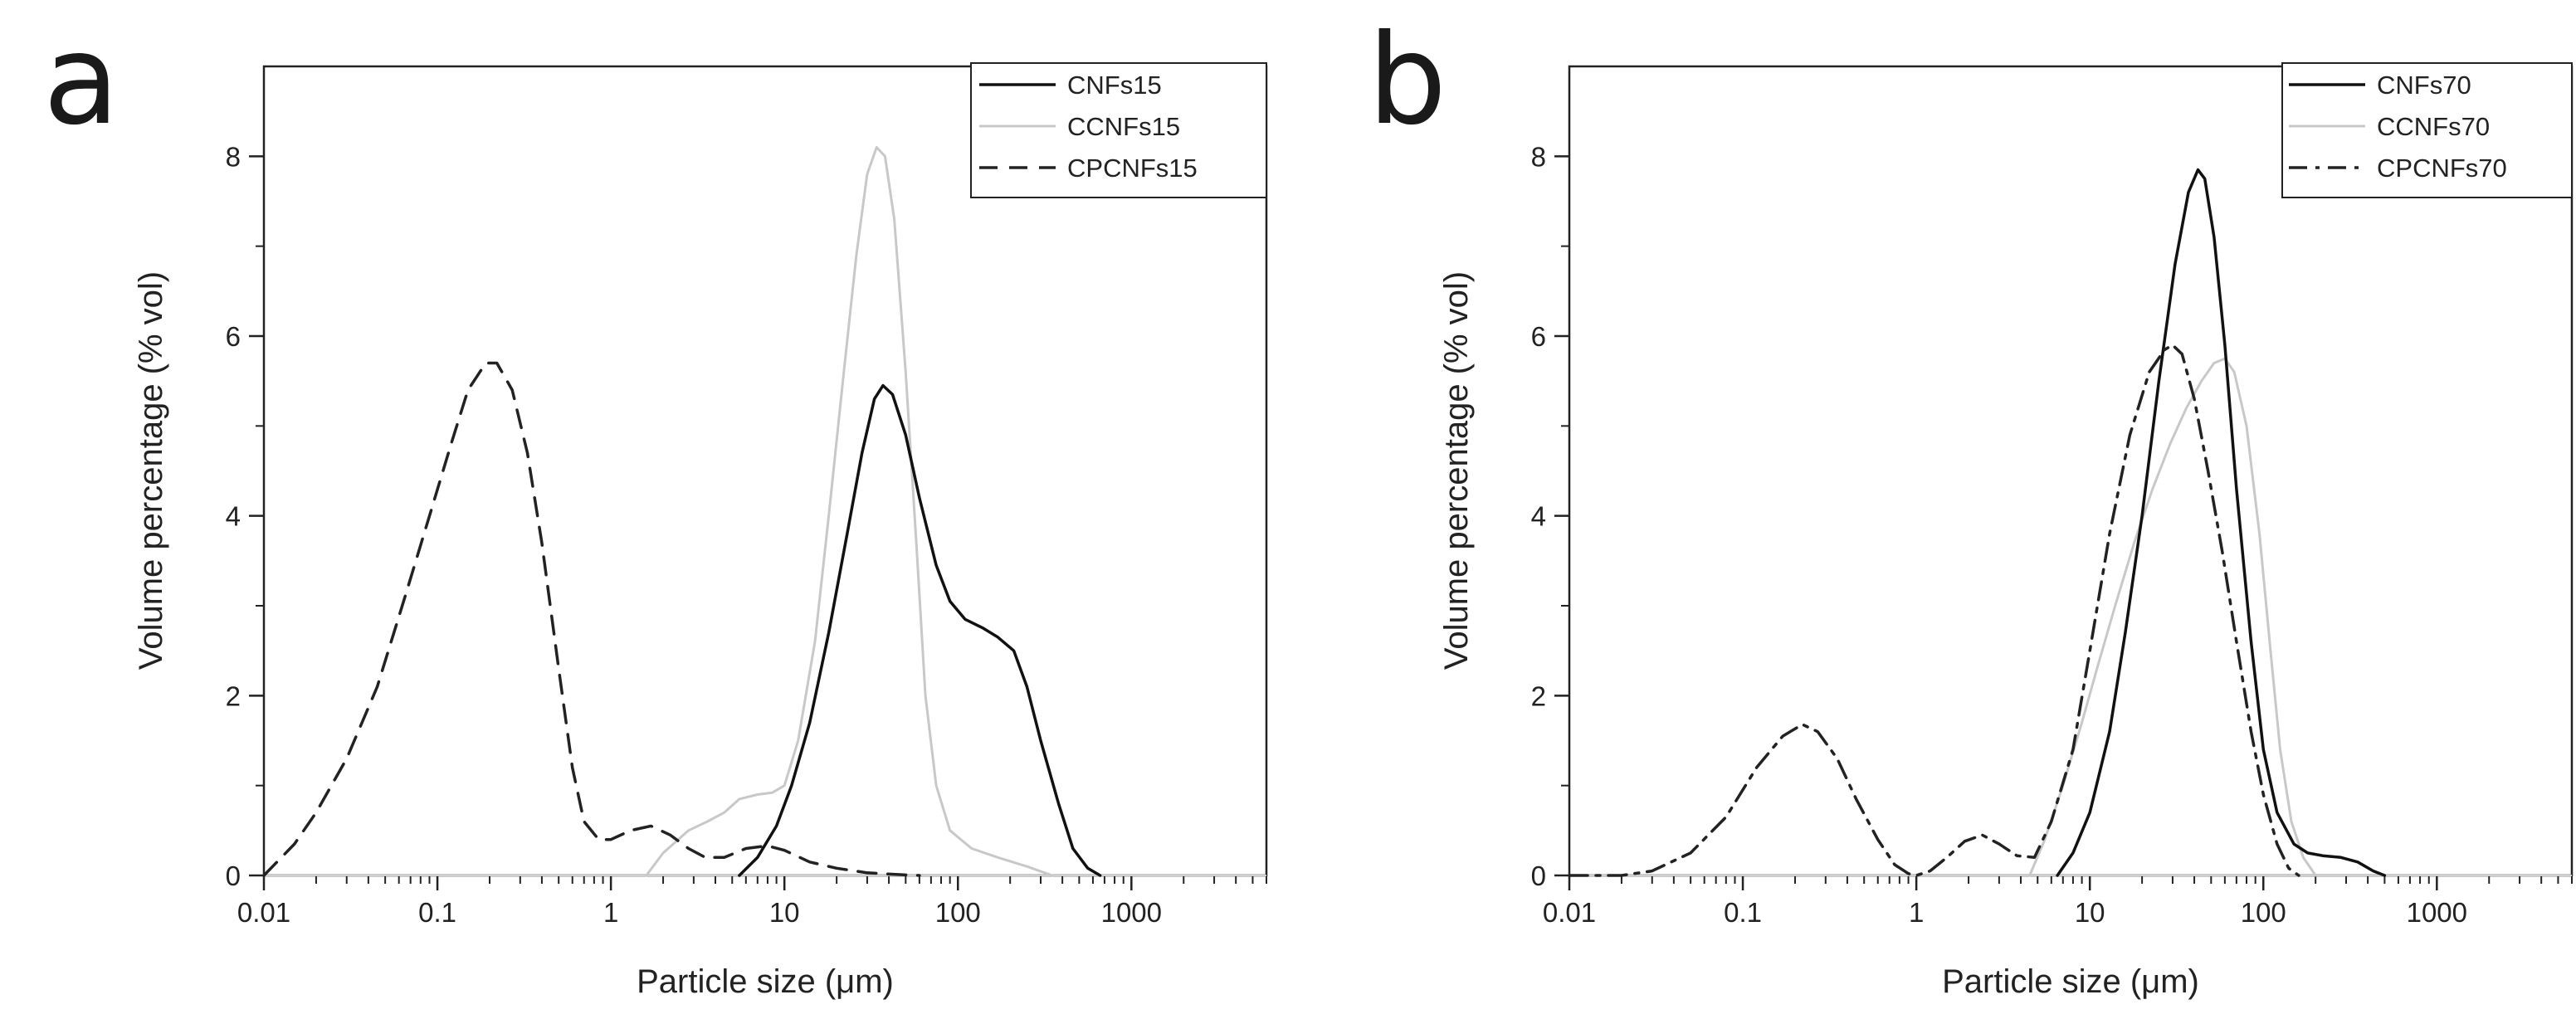  Describe the element at coordinates (437, 913) in the screenshot. I see `panel-a-x-tick-label: 0.1` at that location.